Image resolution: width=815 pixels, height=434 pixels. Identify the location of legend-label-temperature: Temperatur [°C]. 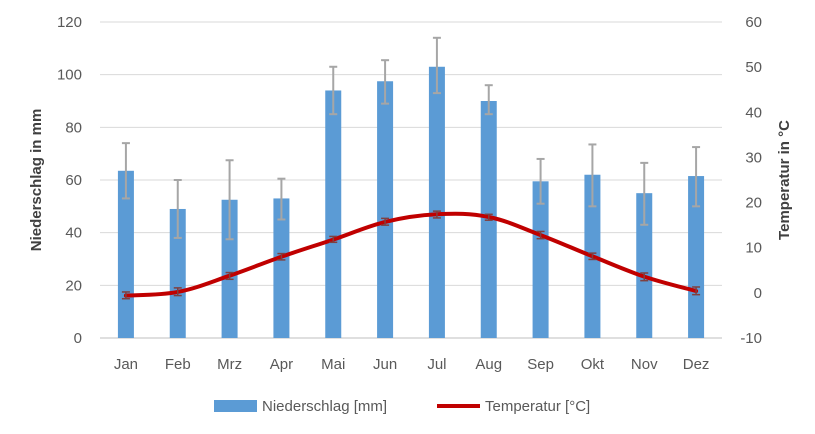
(537, 406).